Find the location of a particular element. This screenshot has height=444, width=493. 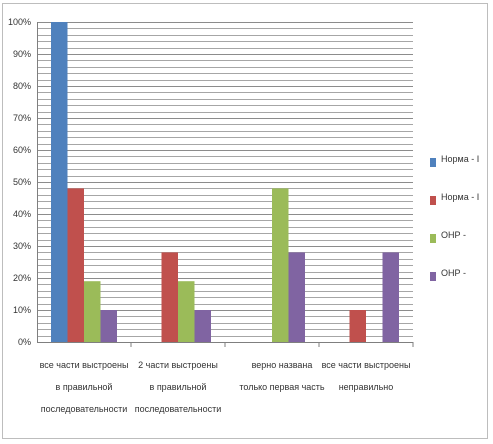

y-tick-label: 60% is located at coordinates (22, 150).